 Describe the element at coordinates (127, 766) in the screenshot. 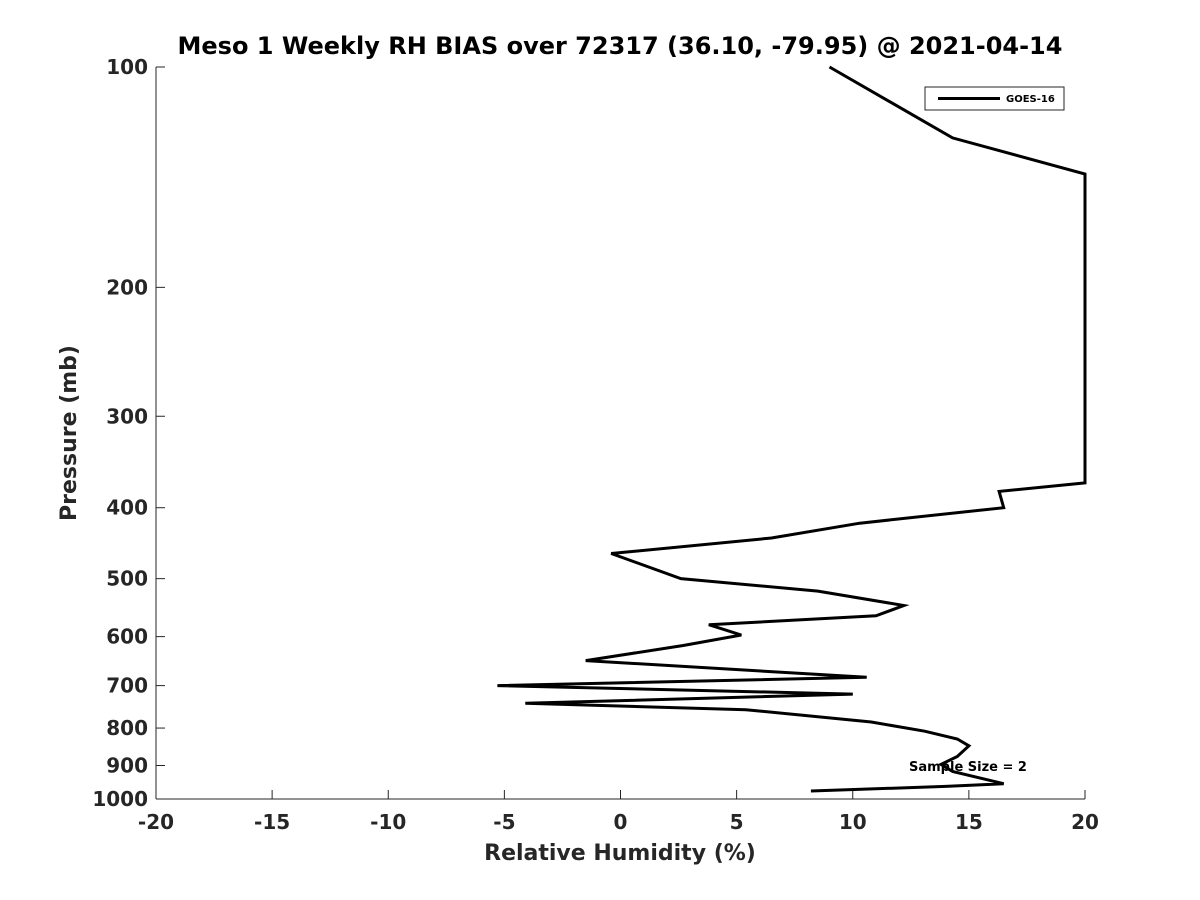

I see `y-tick-label: 900` at that location.